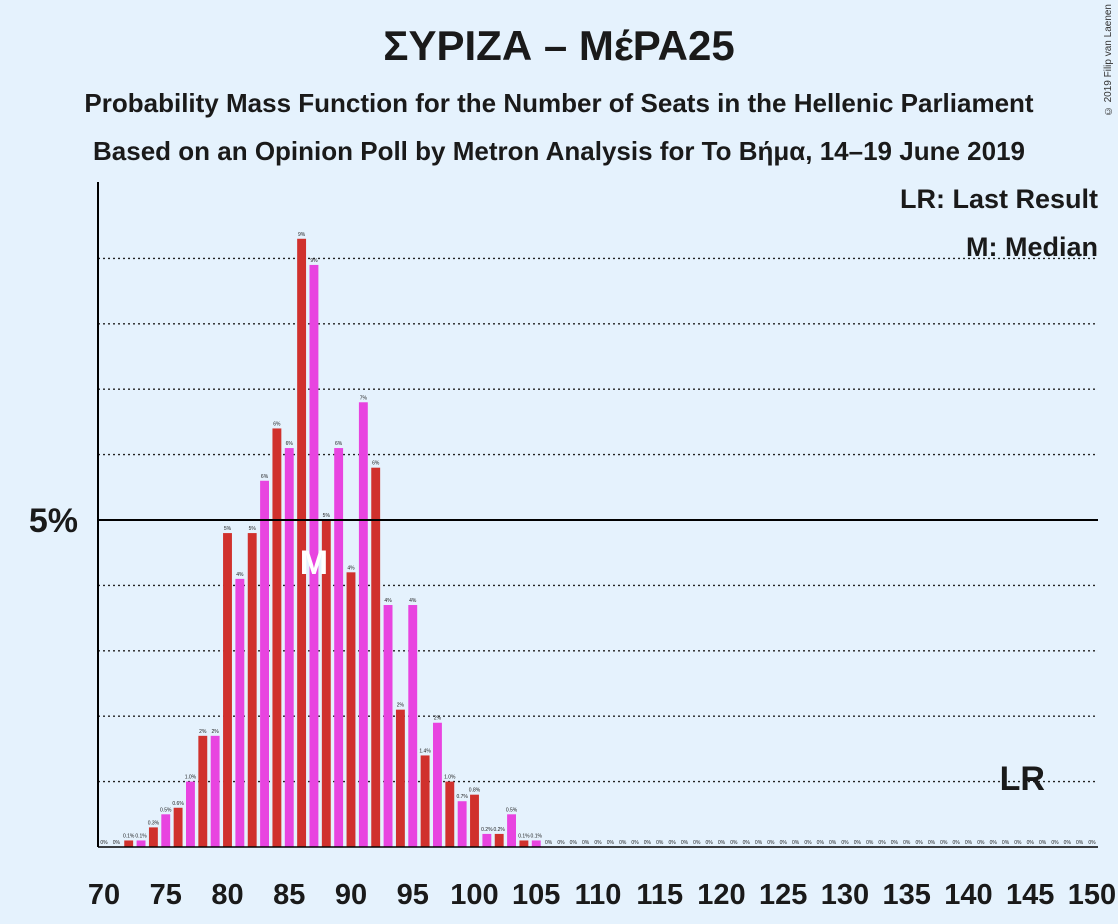  Describe the element at coordinates (1022, 779) in the screenshot. I see `last-result-marker: LR` at that location.